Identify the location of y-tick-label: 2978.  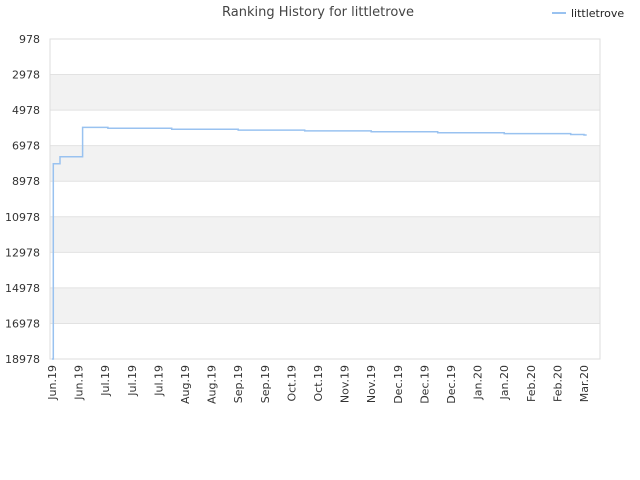
(26, 75).